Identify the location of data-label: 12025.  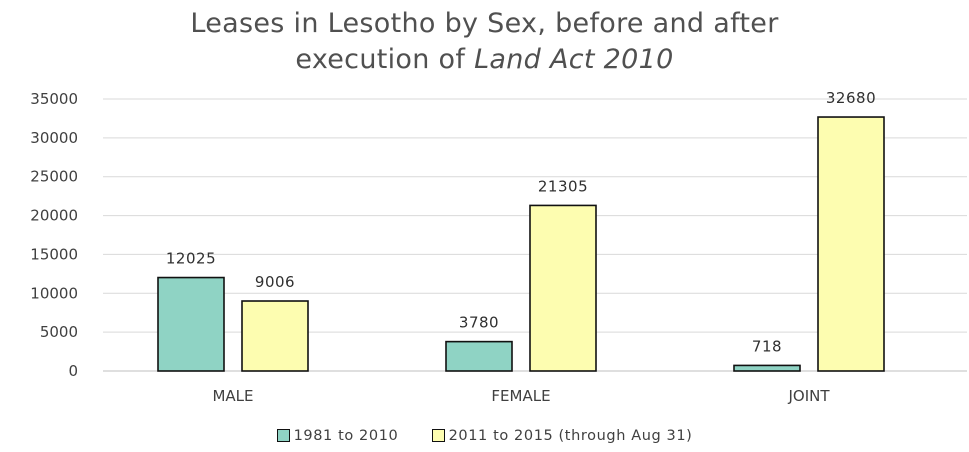
(191, 259).